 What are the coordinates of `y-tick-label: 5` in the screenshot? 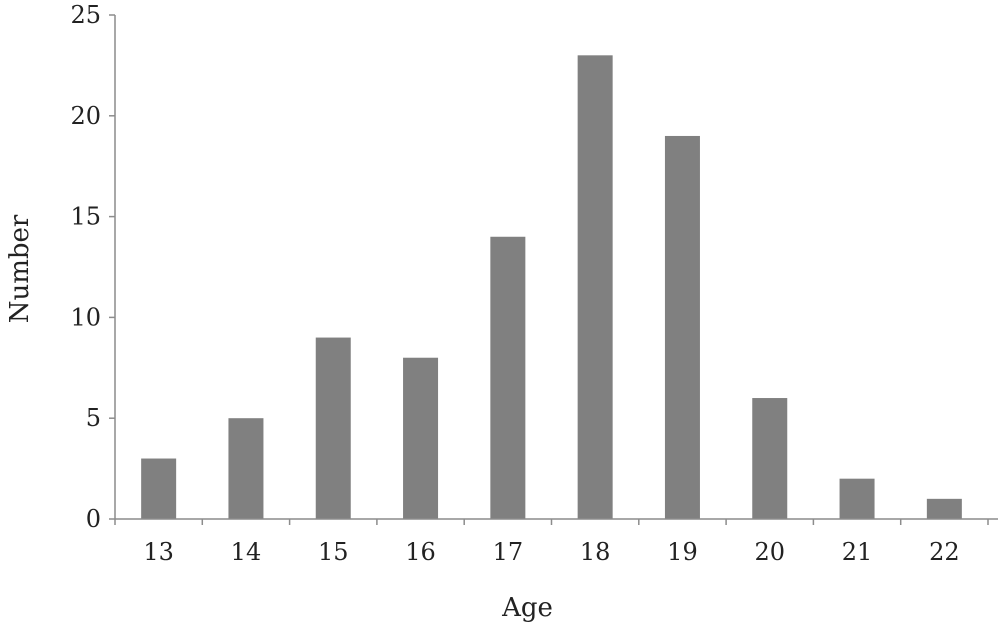 It's located at (93, 418).